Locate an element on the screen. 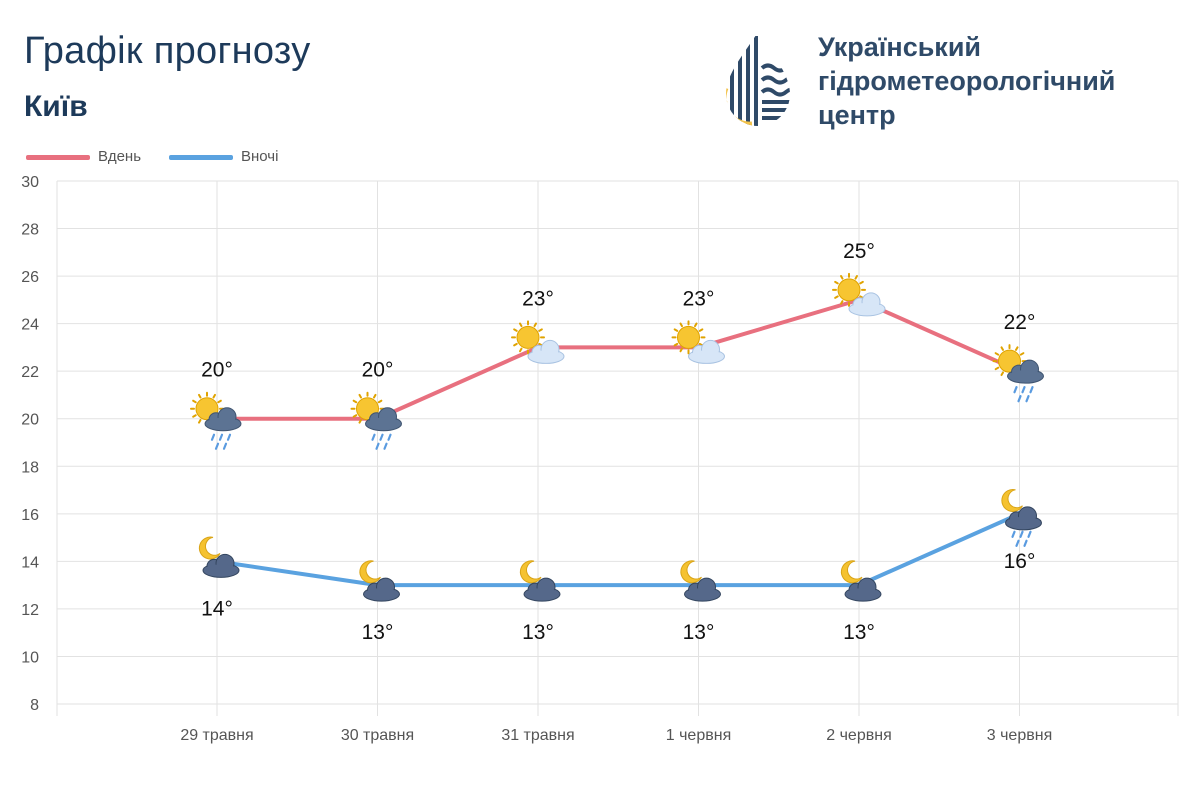 The image size is (1200, 797). organization-name: Український гідрометеорологічний центр is located at coordinates (1003, 81).